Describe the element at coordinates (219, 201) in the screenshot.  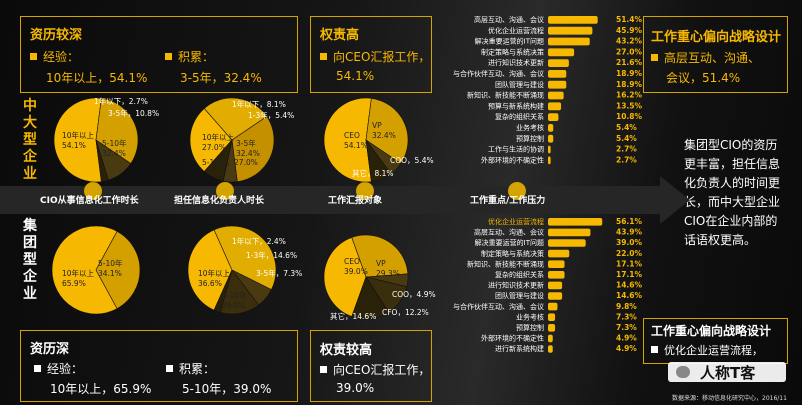
I see `arrow-label-2: 担任信息化负责人时长` at that location.